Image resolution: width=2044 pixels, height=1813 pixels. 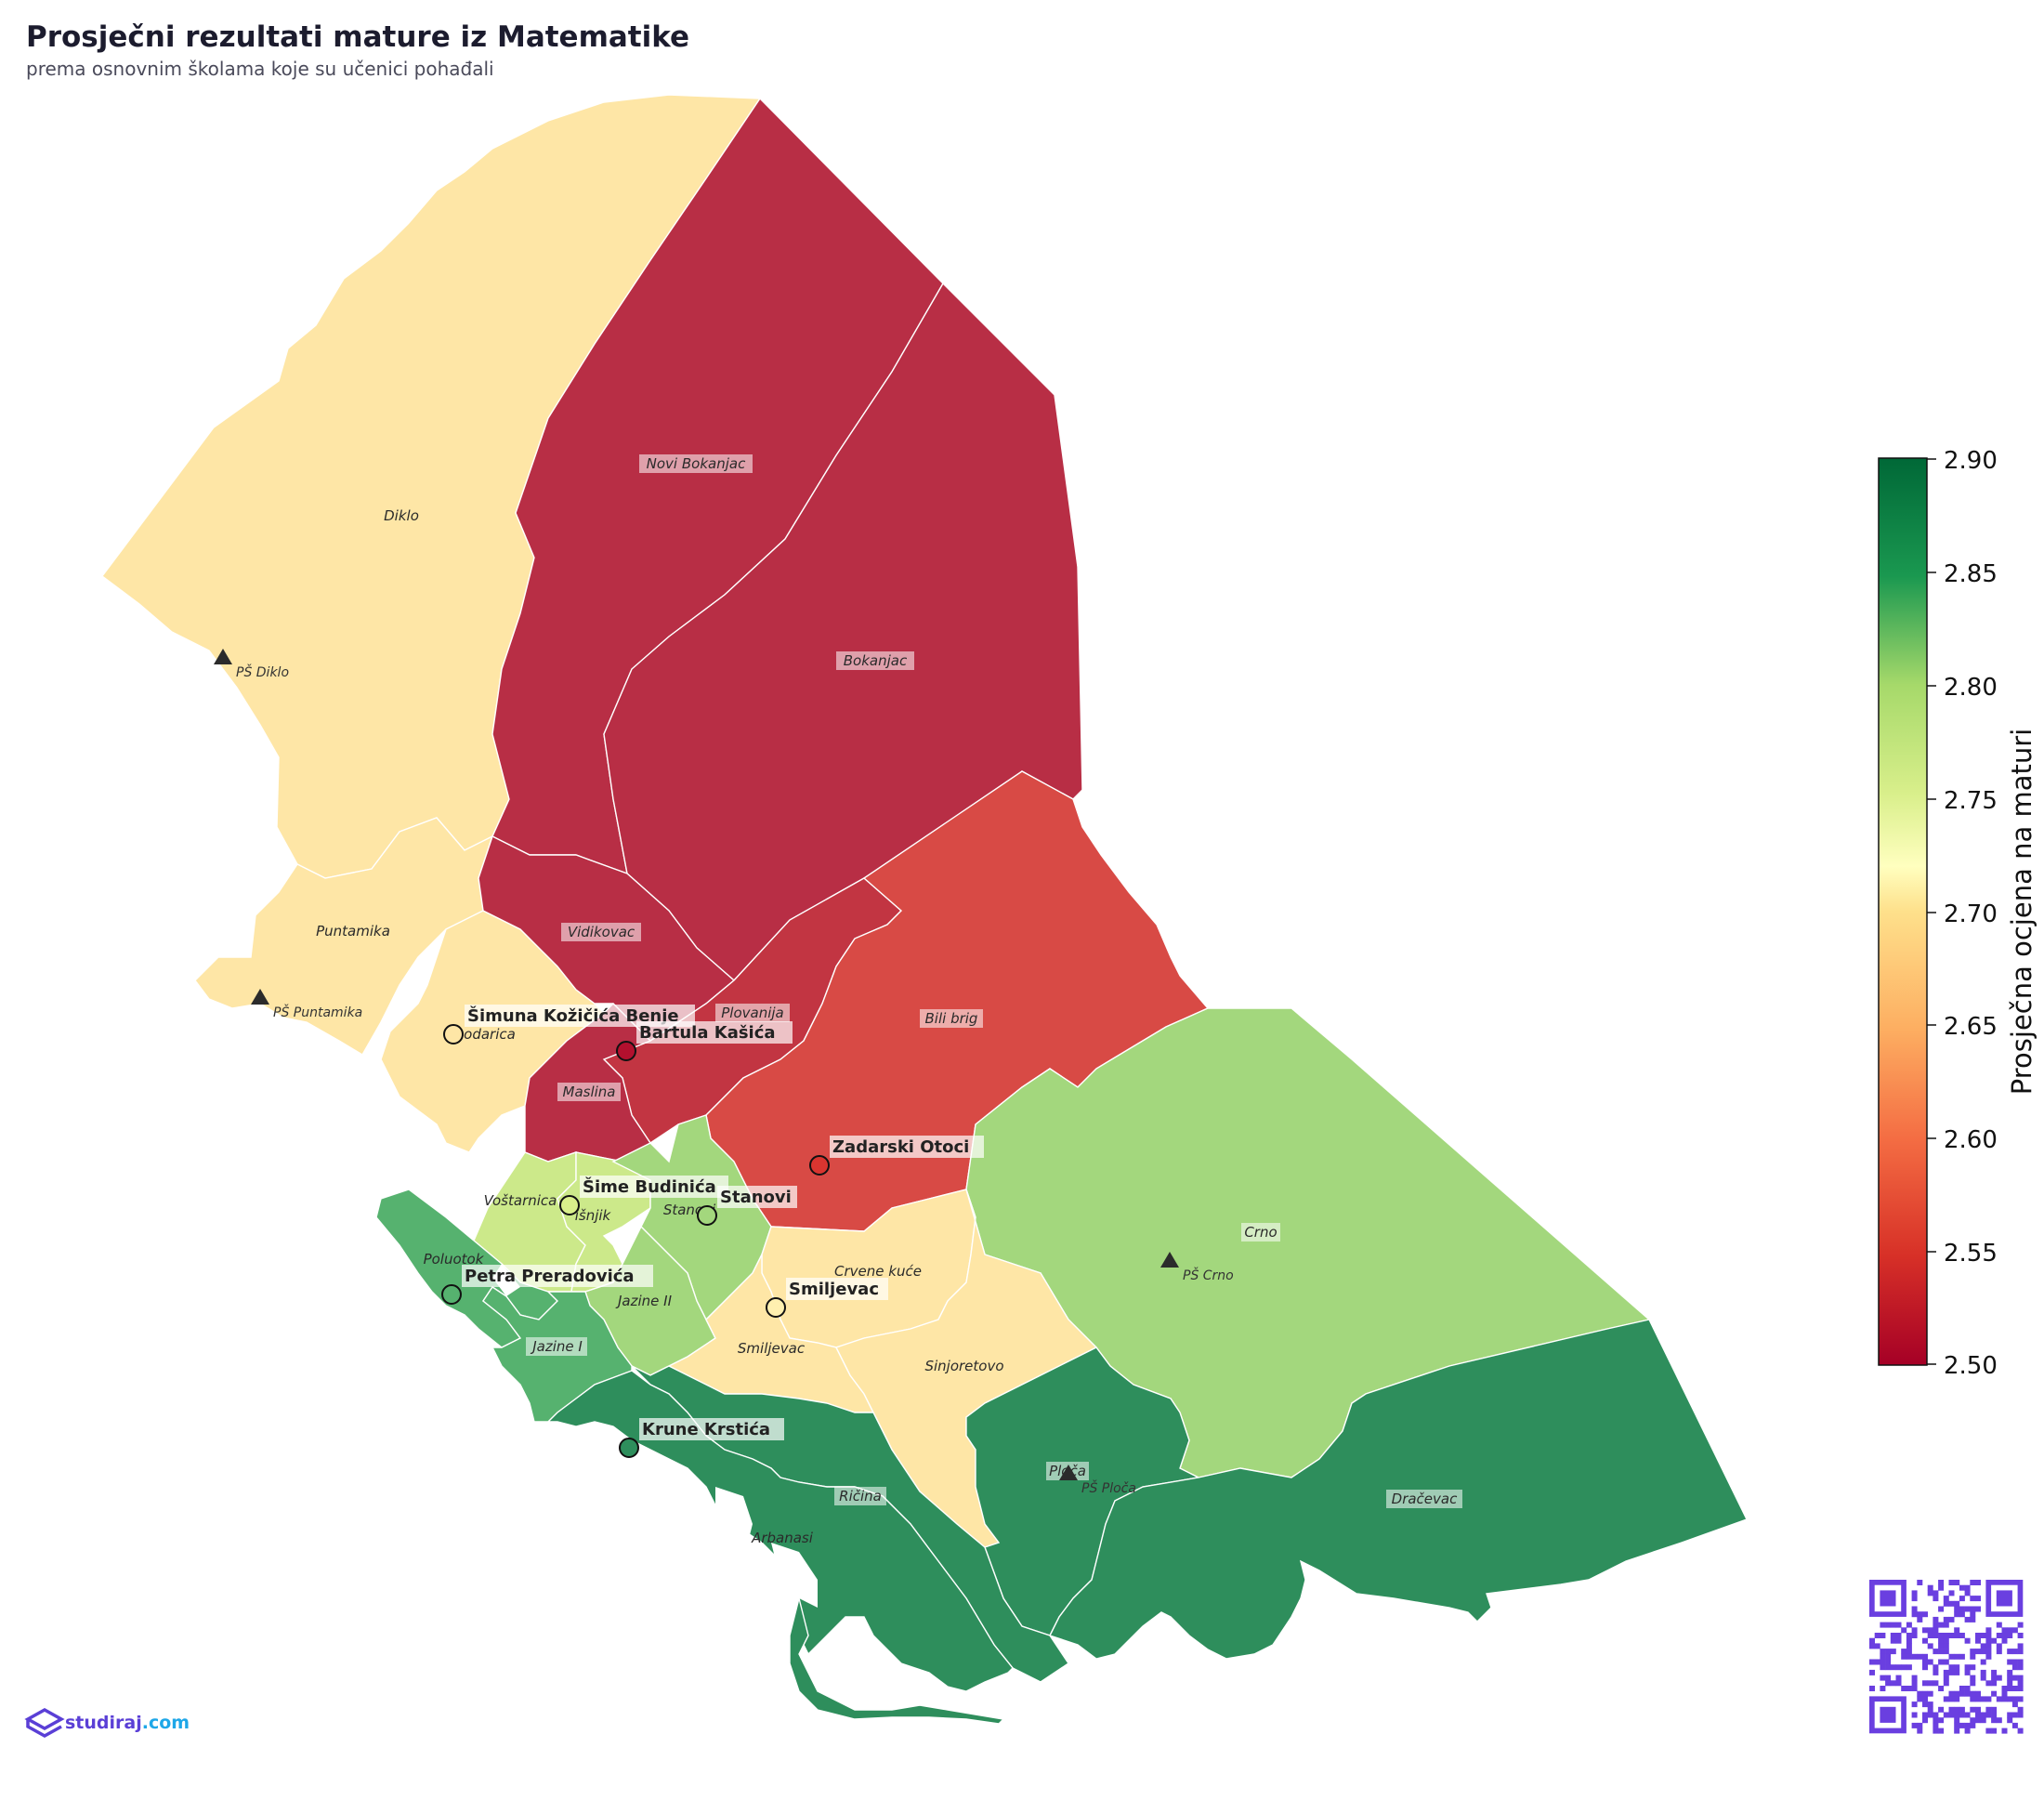 I want to click on school-label-bg-sime-budinica, so click(x=654, y=1187).